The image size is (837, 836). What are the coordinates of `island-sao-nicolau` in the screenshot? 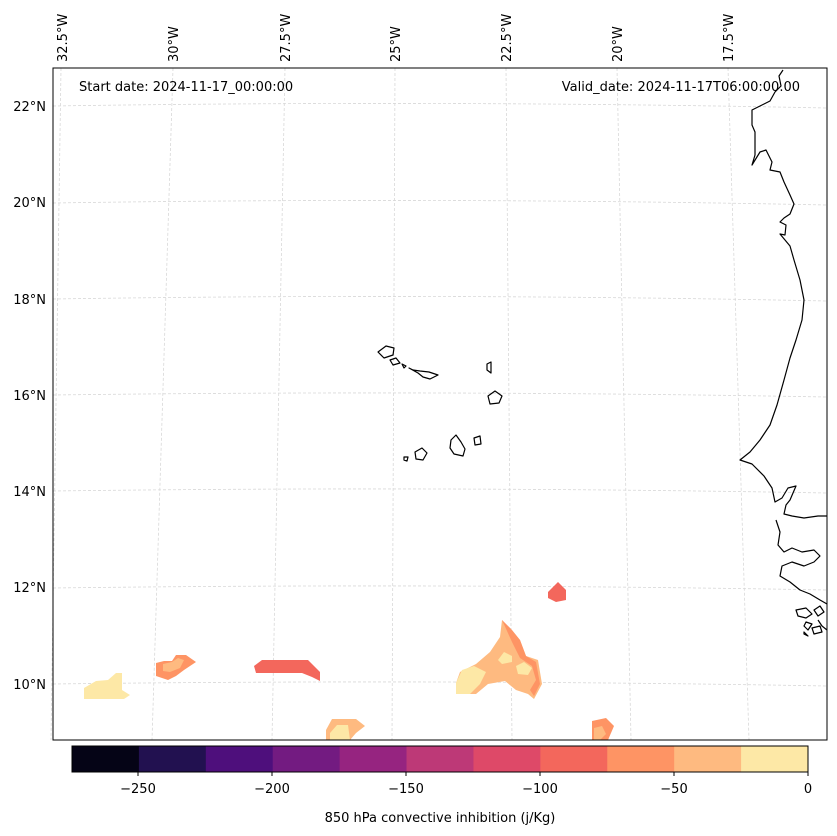 It's located at (423, 373).